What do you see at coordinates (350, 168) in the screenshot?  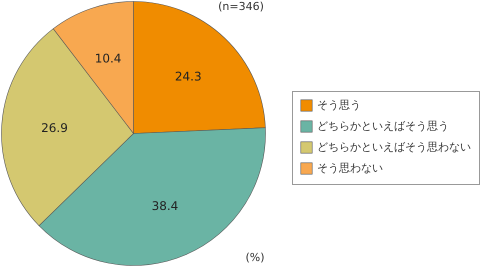 I see `legend-label: そう思わない` at bounding box center [350, 168].